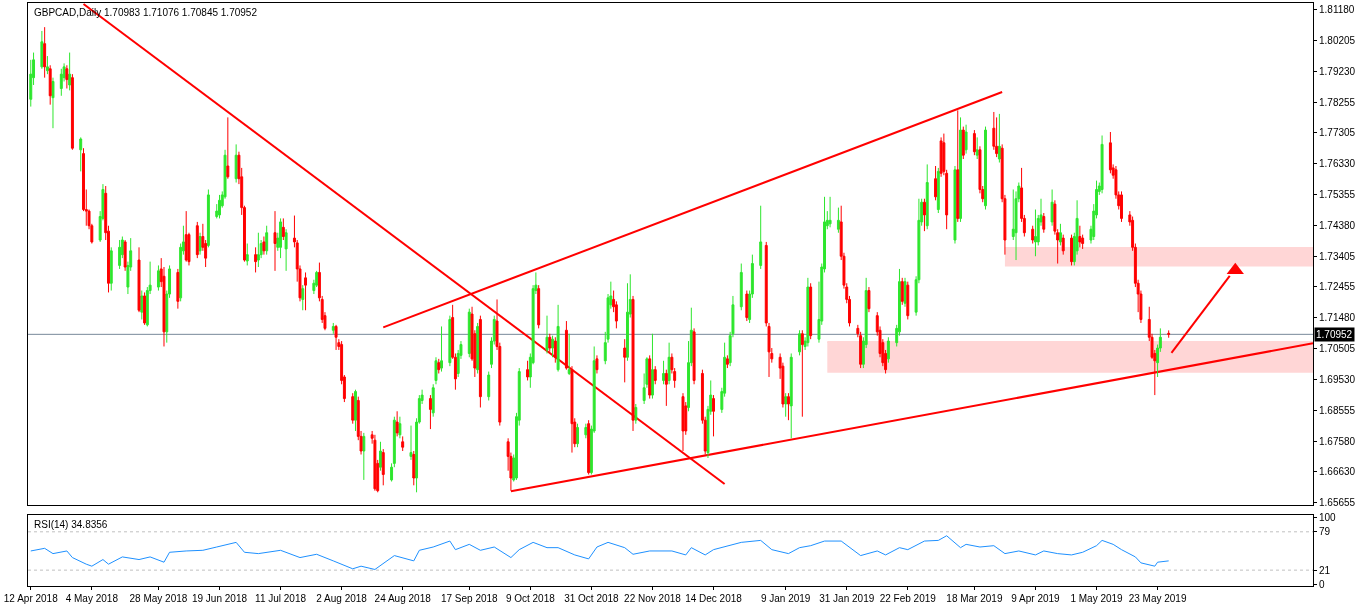 This screenshot has height=605, width=1361. Describe the element at coordinates (1322, 584) in the screenshot. I see `y-tick-label: 0` at that location.